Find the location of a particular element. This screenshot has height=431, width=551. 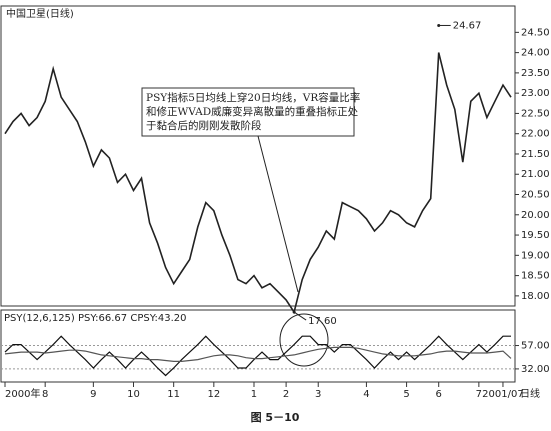

y-tick-label: 21.00 is located at coordinates (535, 174).